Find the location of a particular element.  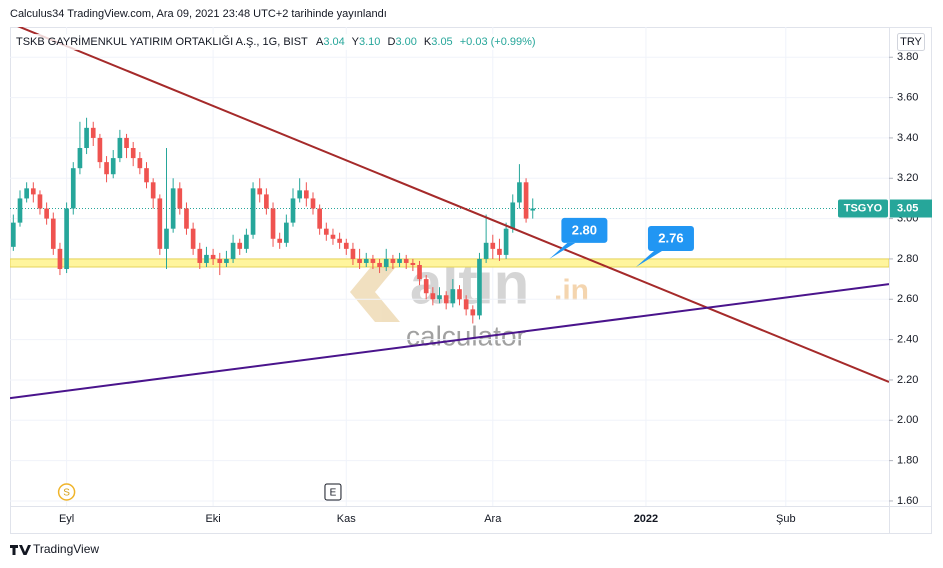

event-label: E is located at coordinates (333, 493).